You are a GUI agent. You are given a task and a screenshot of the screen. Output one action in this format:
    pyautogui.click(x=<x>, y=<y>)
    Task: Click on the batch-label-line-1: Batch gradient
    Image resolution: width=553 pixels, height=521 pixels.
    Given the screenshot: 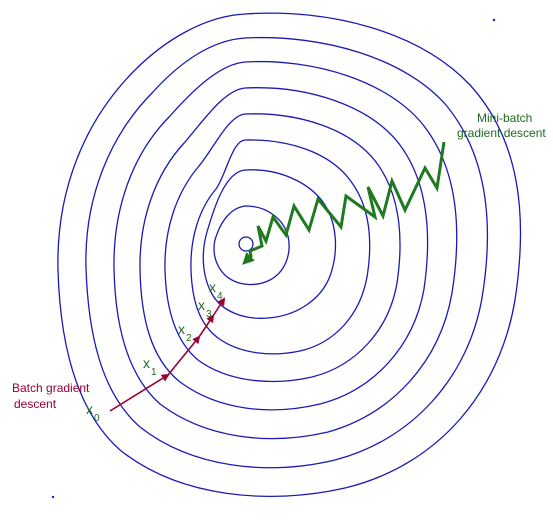 What is the action you would take?
    pyautogui.click(x=51, y=388)
    